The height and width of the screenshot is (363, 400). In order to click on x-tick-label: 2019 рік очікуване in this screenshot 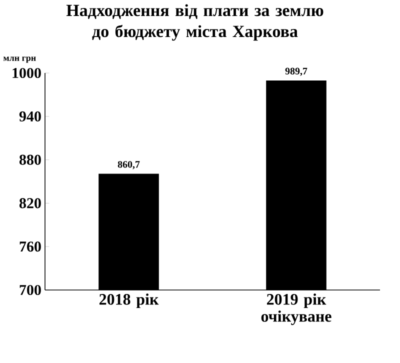, I will do `click(296, 310)`.